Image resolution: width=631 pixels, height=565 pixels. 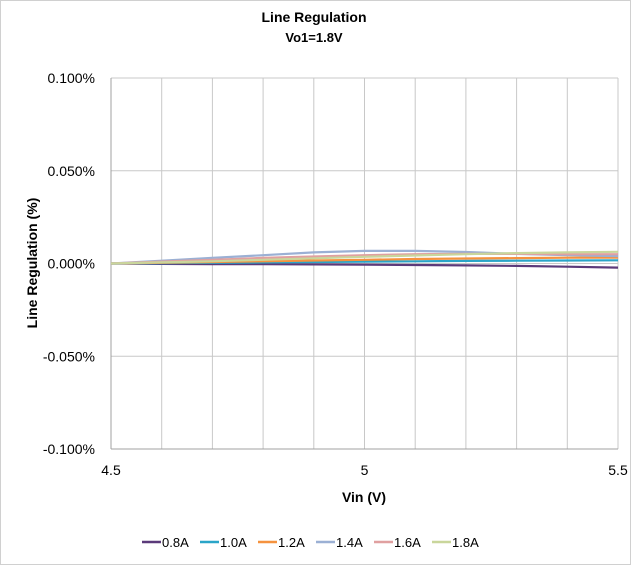 I want to click on legend: 0.8A 1.0A 1.2A 1.4A 1.6A 1.8A, so click(x=310, y=542).